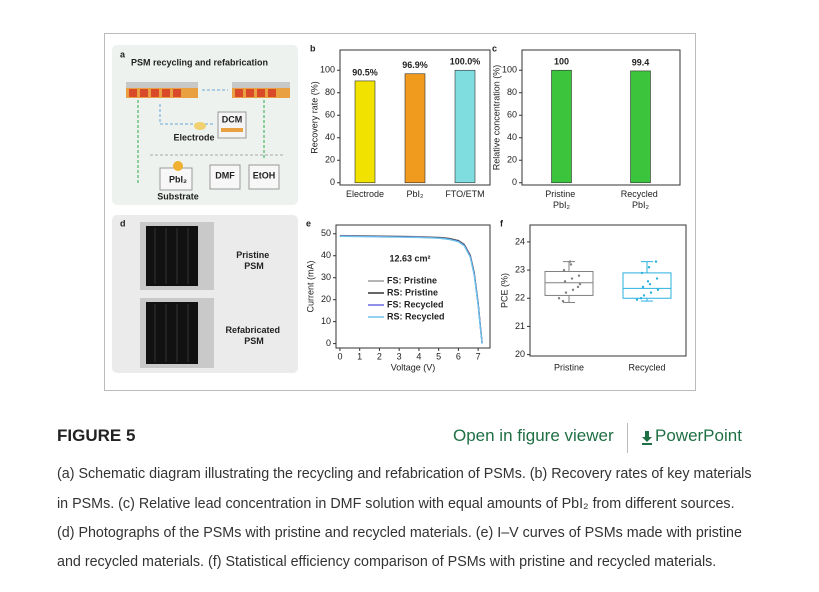 Image resolution: width=819 pixels, height=592 pixels. What do you see at coordinates (561, 199) in the screenshot?
I see `x-tick-label: Pristine PbI₂` at bounding box center [561, 199].